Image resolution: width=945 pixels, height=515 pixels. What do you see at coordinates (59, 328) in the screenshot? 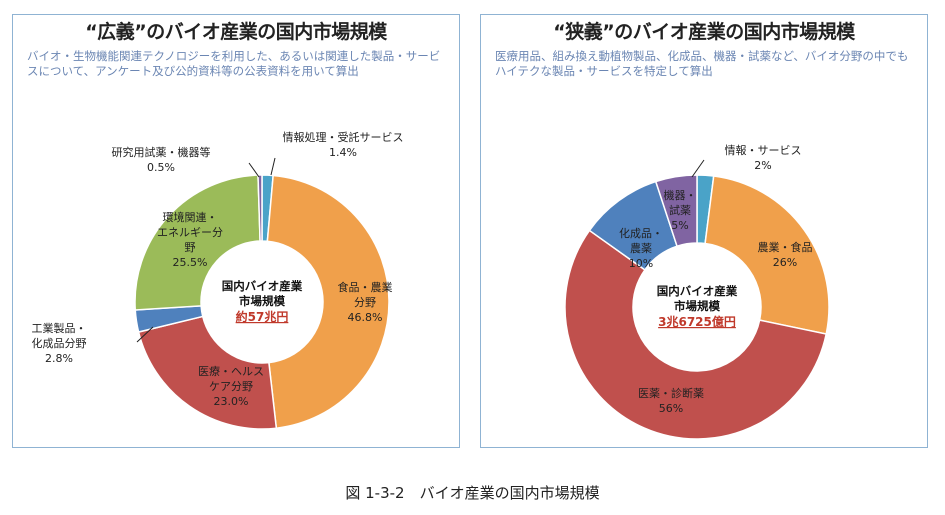
I see `label-line: 工業製品・` at bounding box center [59, 328].